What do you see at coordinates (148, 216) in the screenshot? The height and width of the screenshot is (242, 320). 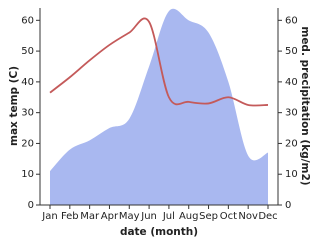 I see `x-tick-label: Jun` at bounding box center [148, 216].